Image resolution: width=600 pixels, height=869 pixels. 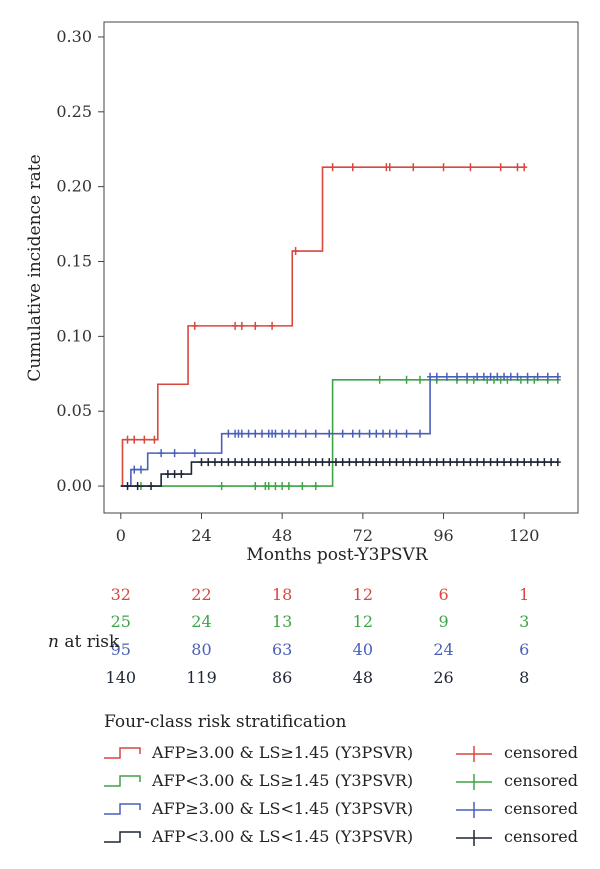 What do you see at coordinates (74, 111) in the screenshot?
I see `y-tick-label: 0.25` at bounding box center [74, 111].